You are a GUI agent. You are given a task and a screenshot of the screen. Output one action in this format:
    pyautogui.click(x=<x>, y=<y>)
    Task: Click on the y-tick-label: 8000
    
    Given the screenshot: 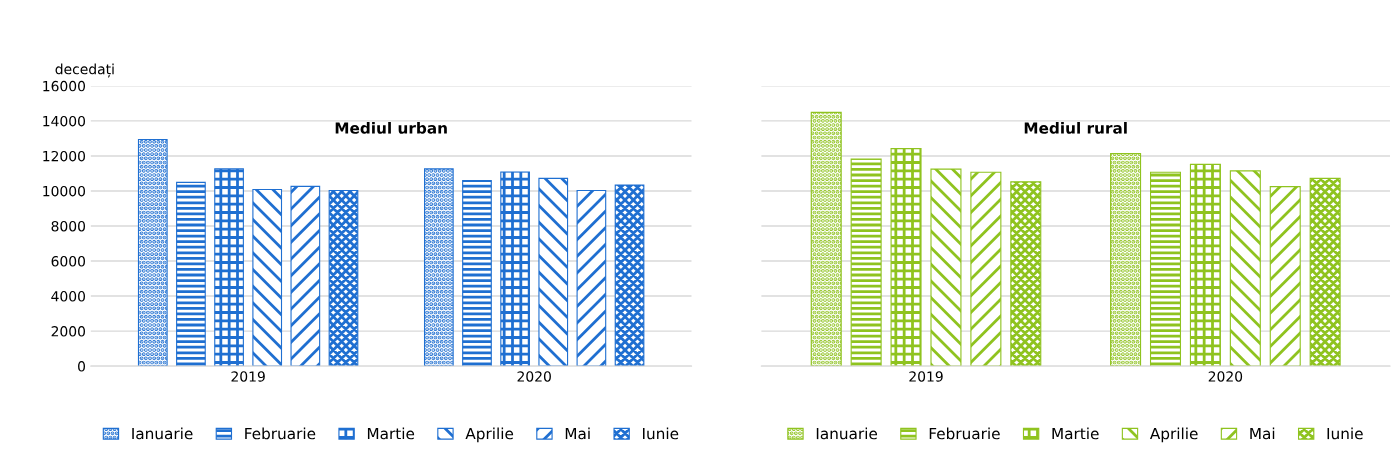 What is the action you would take?
    pyautogui.click(x=68, y=226)
    